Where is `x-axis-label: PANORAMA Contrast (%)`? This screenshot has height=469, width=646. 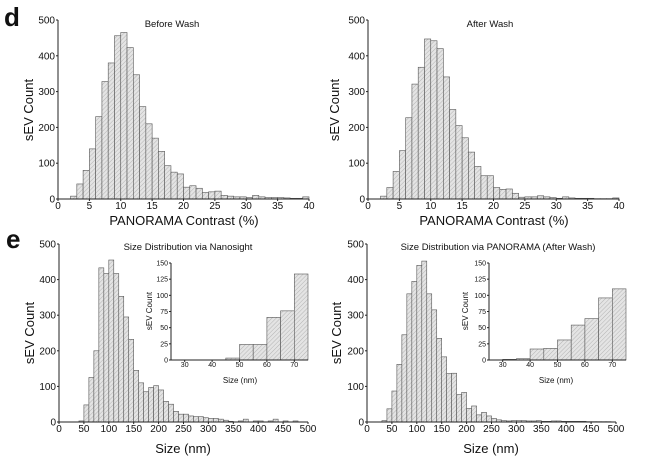 x-axis-label: PANORAMA Contrast (%) is located at coordinates (493, 220).